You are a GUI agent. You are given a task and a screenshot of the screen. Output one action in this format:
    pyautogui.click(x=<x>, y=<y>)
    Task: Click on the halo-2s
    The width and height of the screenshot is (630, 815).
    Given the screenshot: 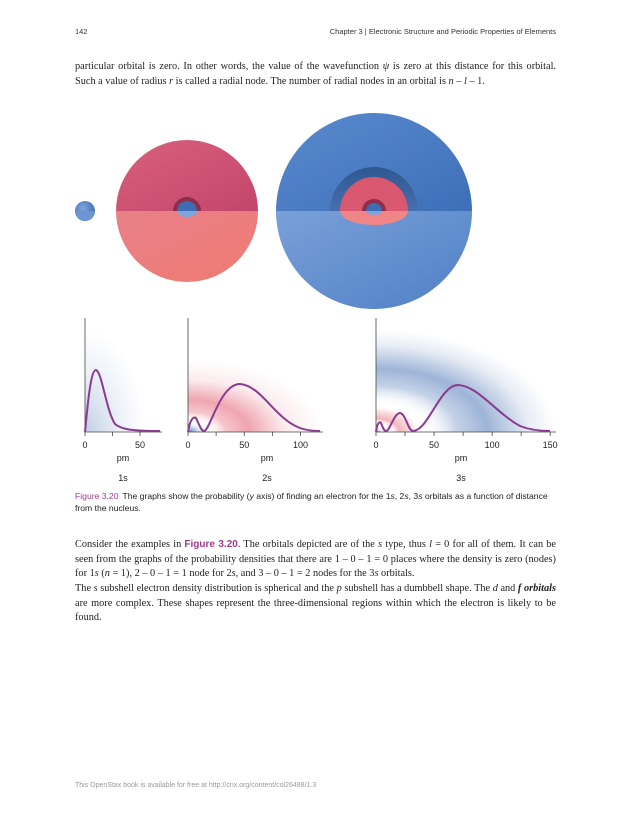 What is the action you would take?
    pyautogui.click(x=255, y=396)
    